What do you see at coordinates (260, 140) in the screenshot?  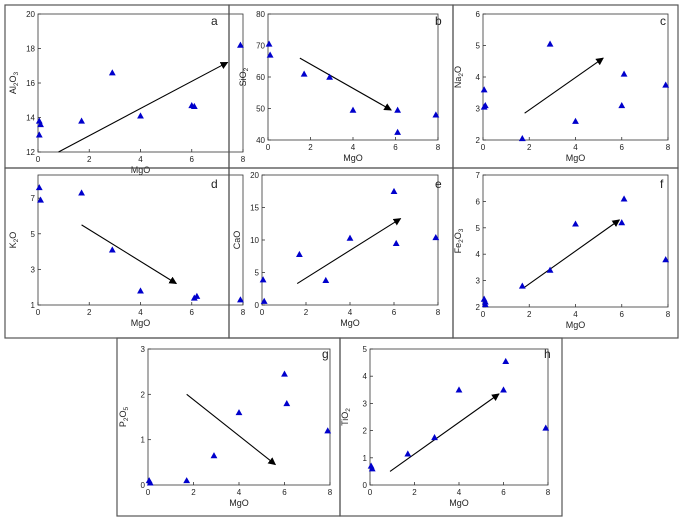 I see `y-tick-label: 40` at bounding box center [260, 140].